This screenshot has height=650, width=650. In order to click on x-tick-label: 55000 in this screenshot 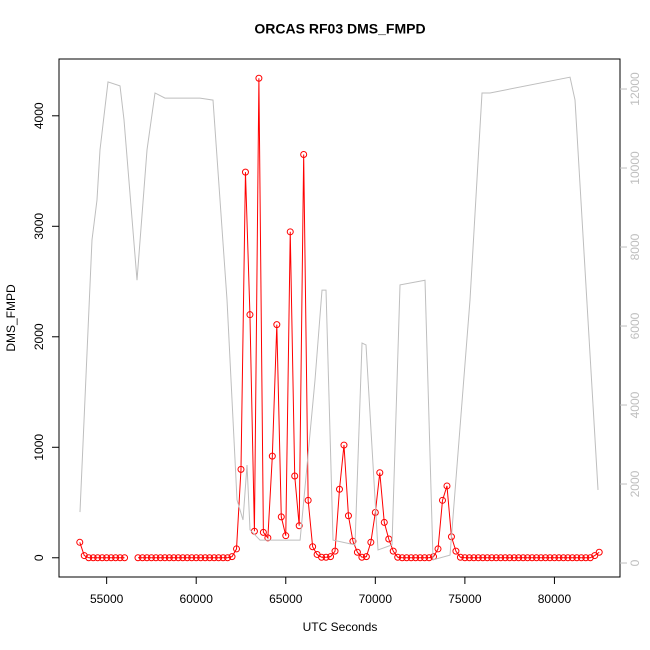, I will do `click(107, 599)`.